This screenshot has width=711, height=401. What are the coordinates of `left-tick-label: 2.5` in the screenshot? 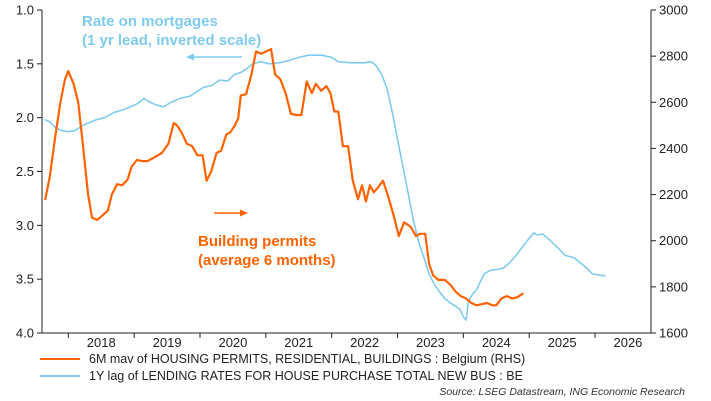 It's located at (25, 171).